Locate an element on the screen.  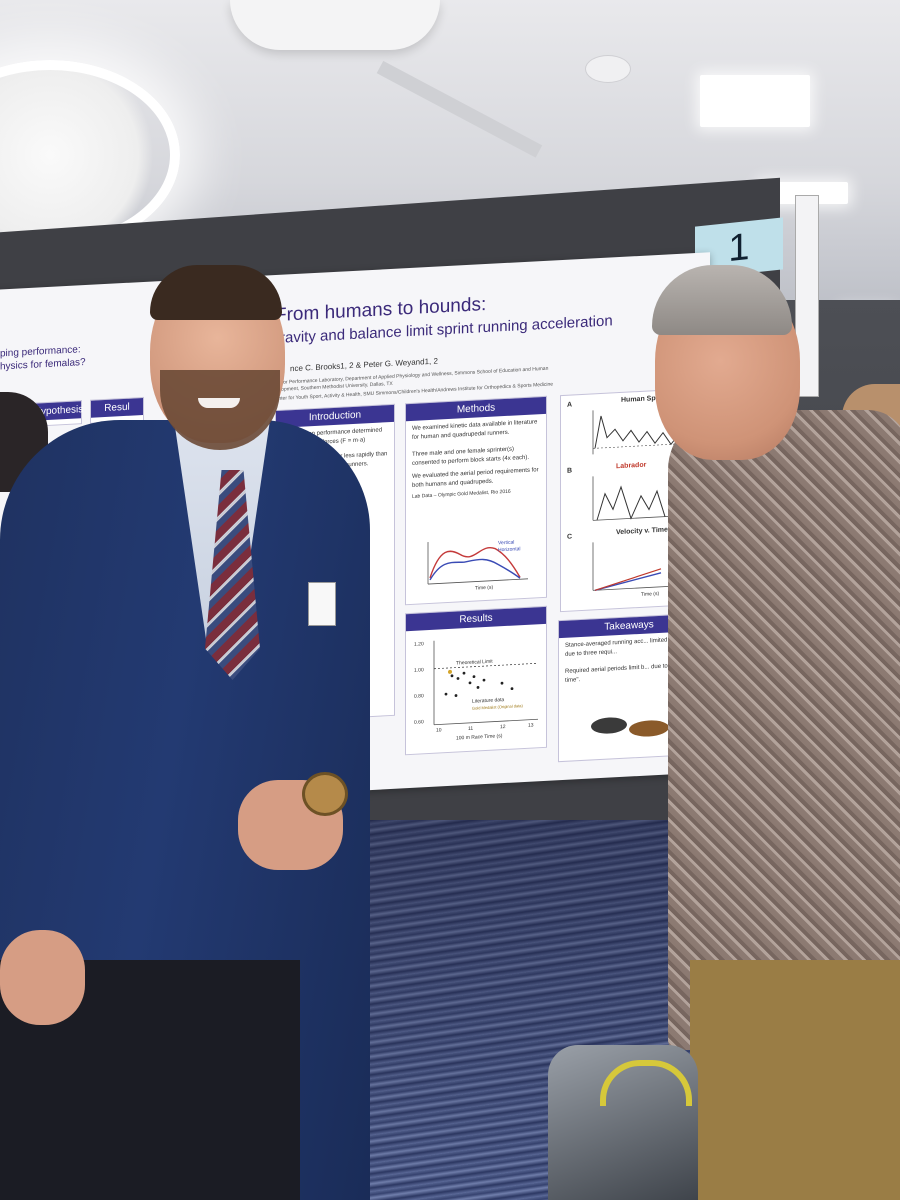
man-left-smile is located at coordinates (219, 403).